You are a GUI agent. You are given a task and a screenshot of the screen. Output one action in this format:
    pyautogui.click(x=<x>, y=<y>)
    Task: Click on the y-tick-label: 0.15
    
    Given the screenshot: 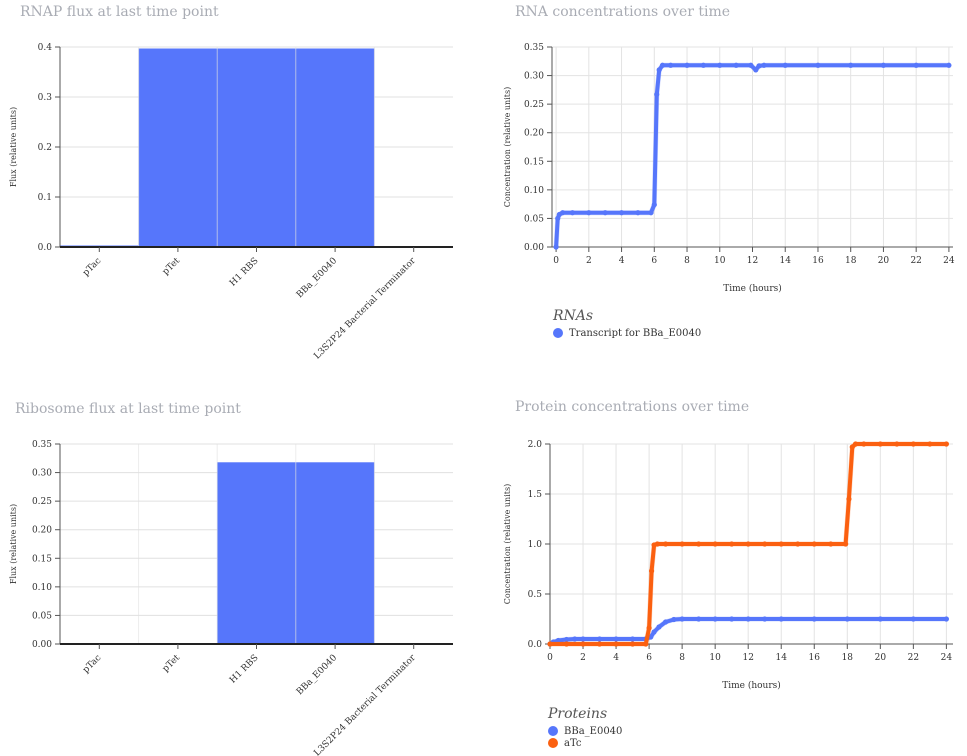 What is the action you would take?
    pyautogui.click(x=534, y=162)
    